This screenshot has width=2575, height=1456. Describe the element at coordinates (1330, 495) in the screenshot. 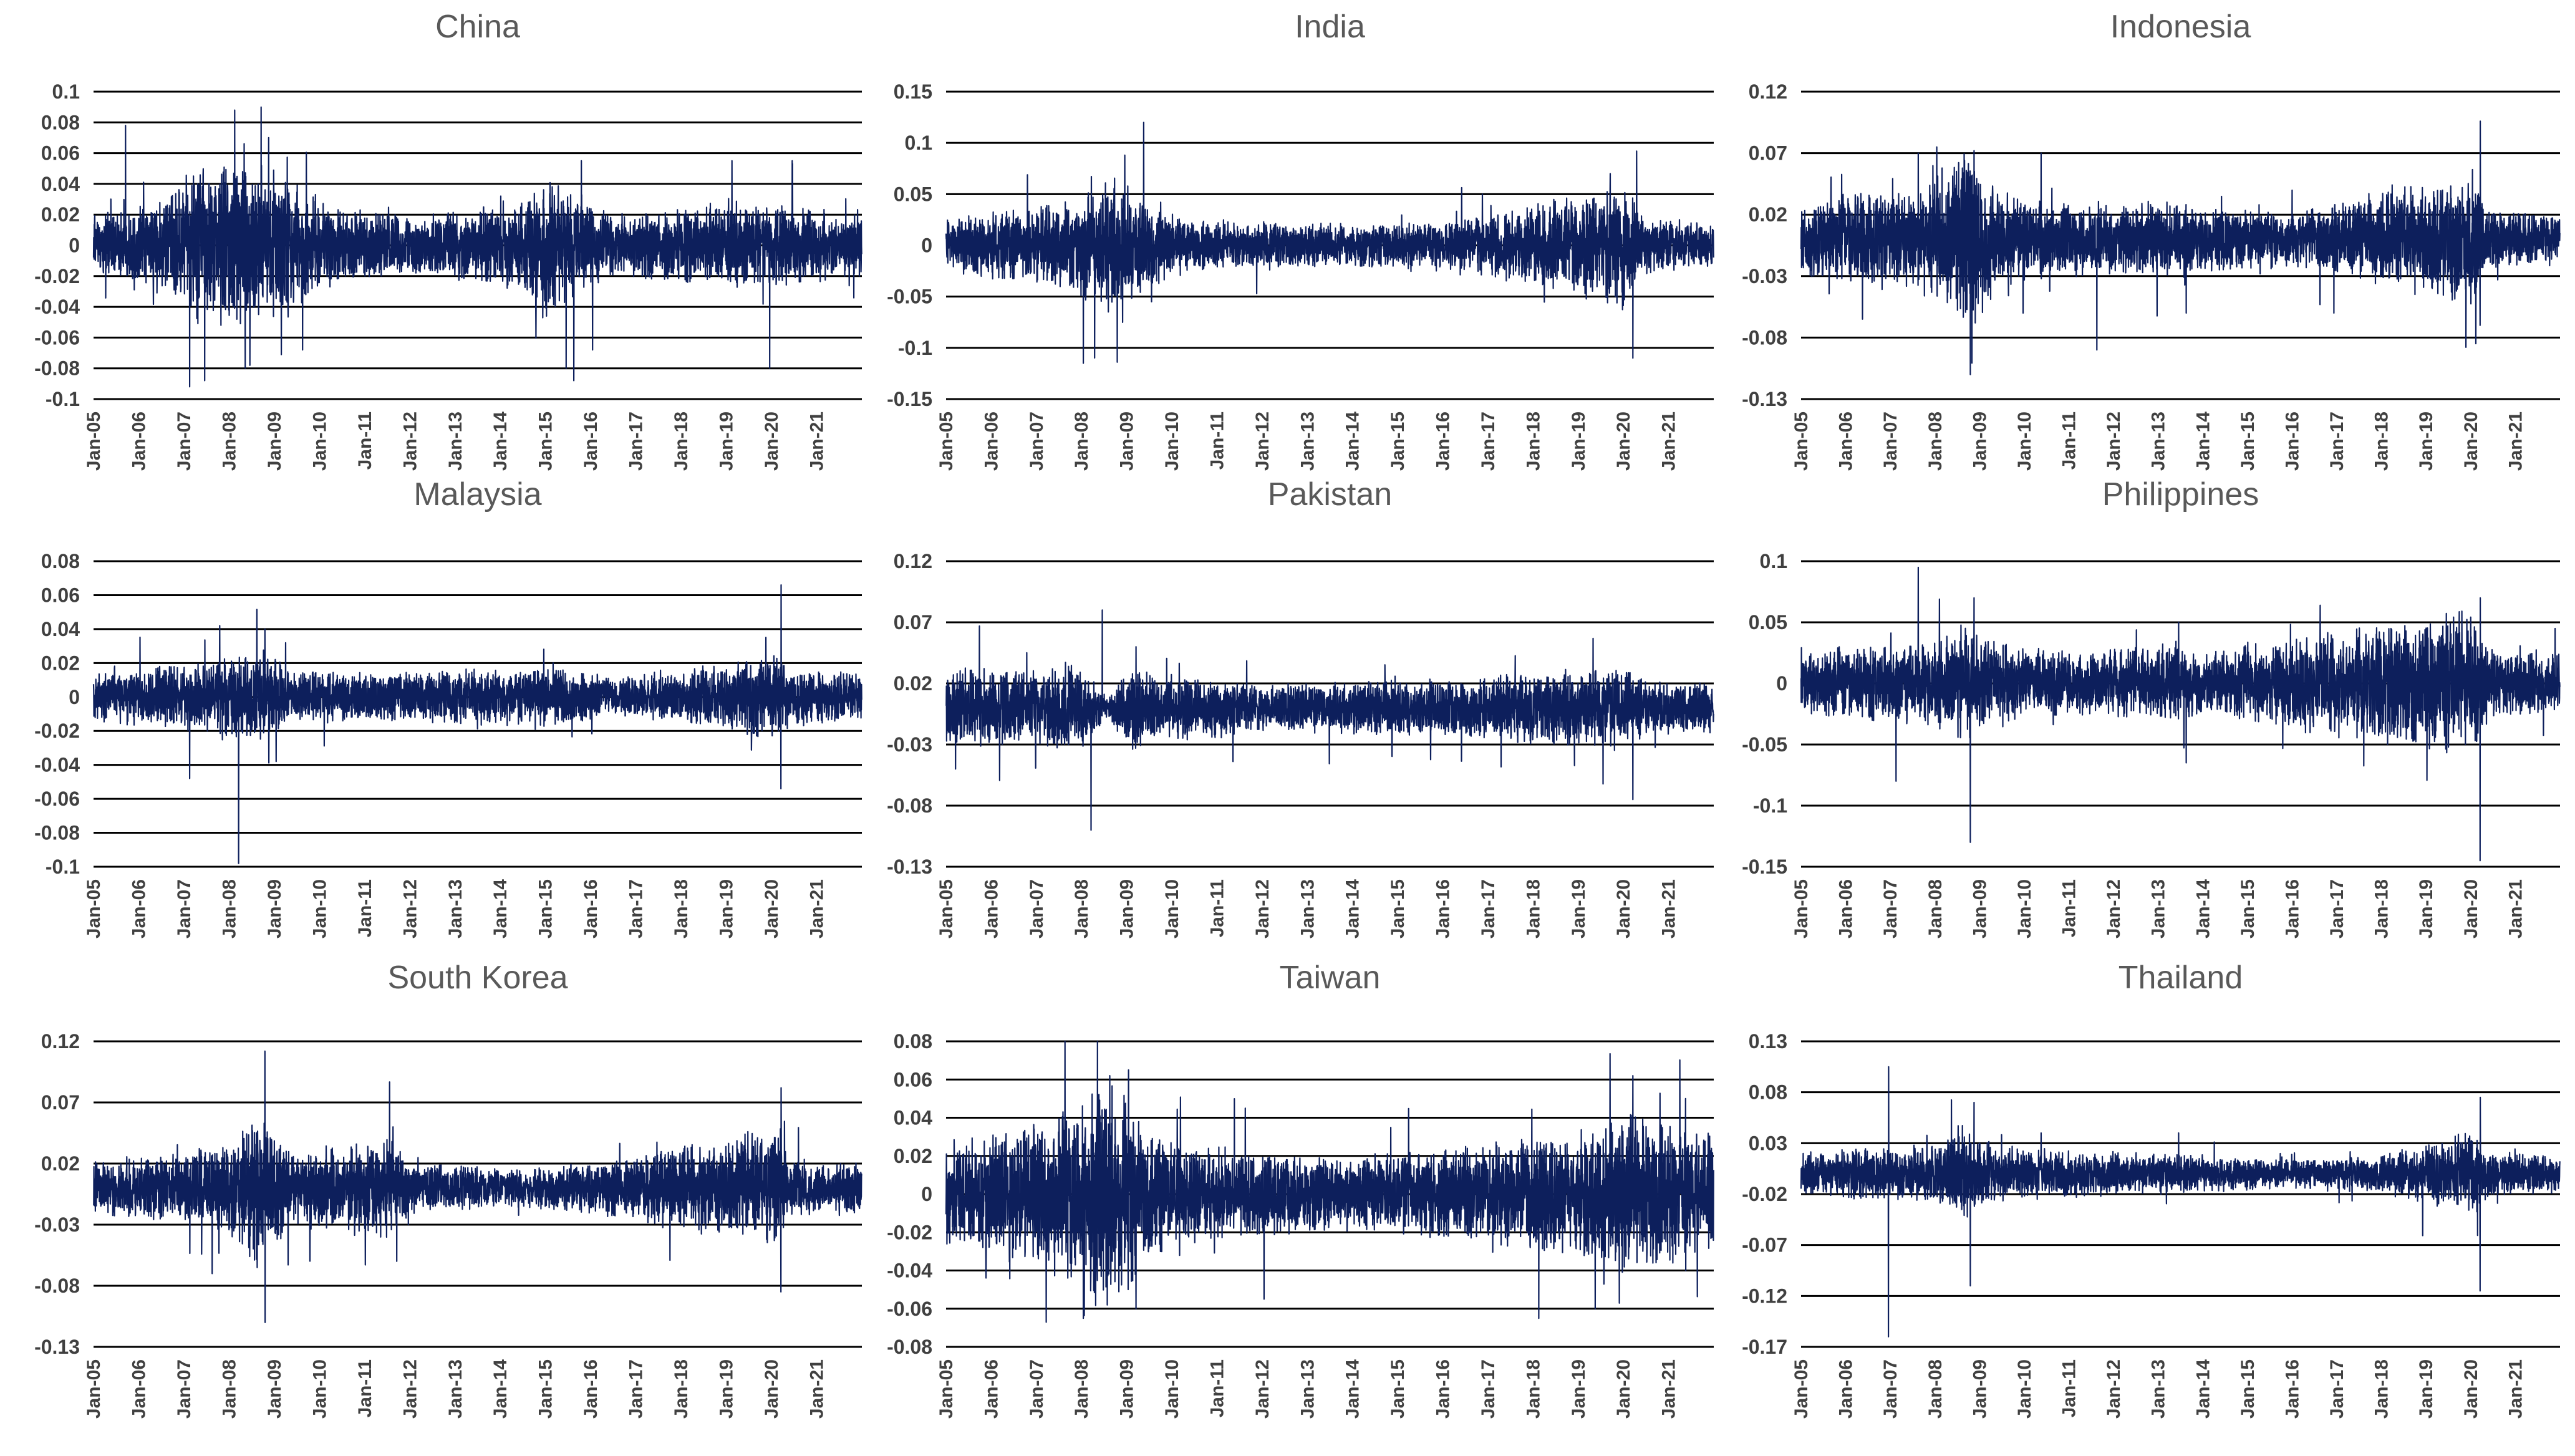

I see `chart-title: Pakistan` at that location.